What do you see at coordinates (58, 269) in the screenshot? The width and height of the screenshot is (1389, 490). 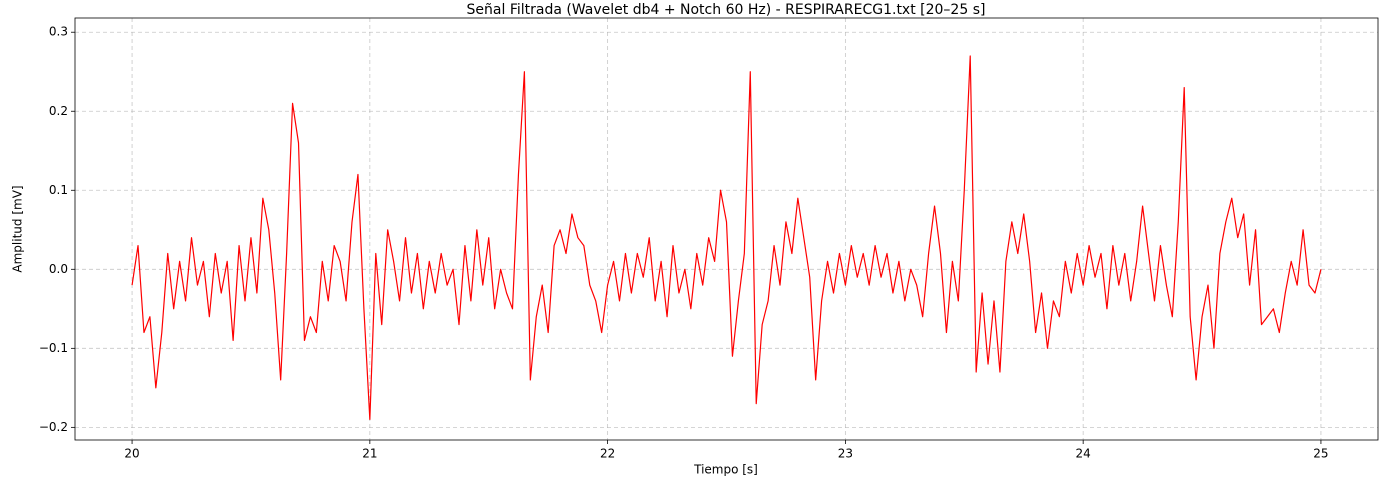 I see `y-tick-label: 0.0` at bounding box center [58, 269].